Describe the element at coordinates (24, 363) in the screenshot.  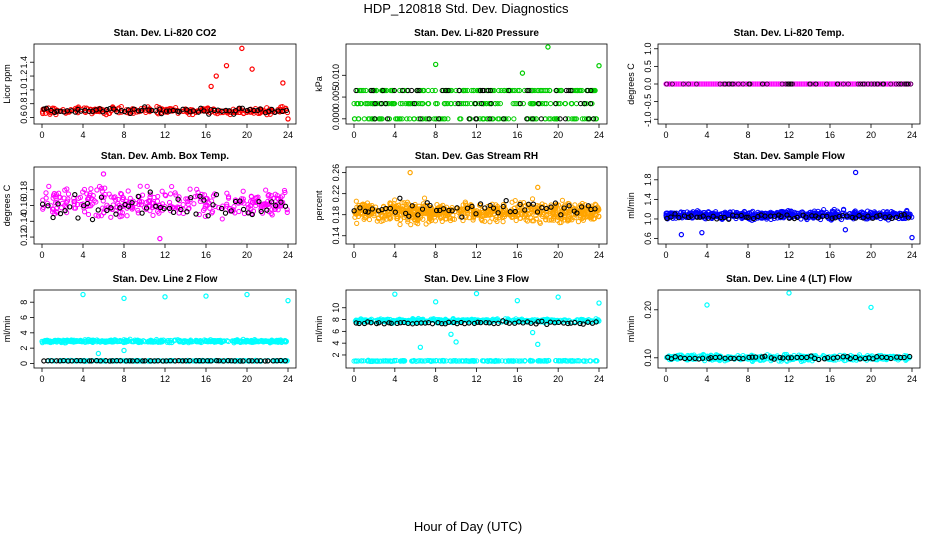
I see `y-tick-label: 0` at that location.